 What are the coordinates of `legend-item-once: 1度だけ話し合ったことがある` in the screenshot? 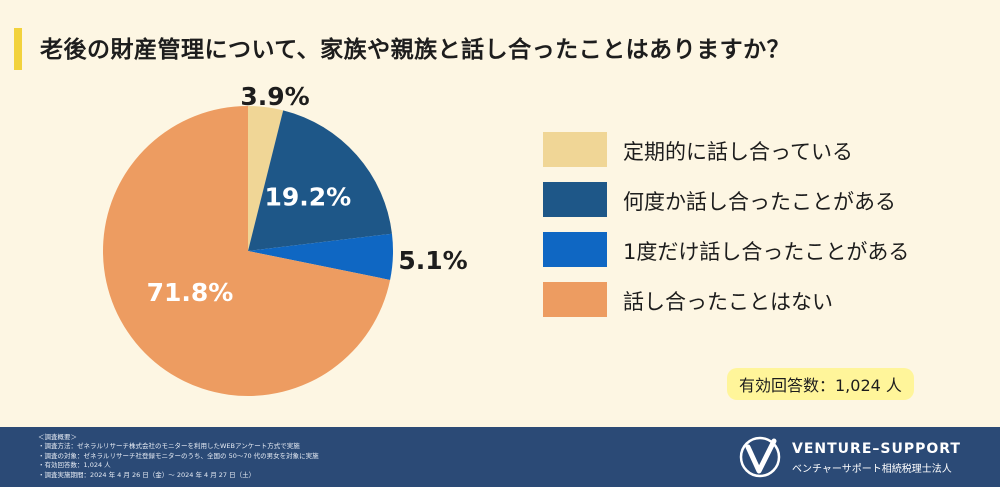 It's located at (743, 250).